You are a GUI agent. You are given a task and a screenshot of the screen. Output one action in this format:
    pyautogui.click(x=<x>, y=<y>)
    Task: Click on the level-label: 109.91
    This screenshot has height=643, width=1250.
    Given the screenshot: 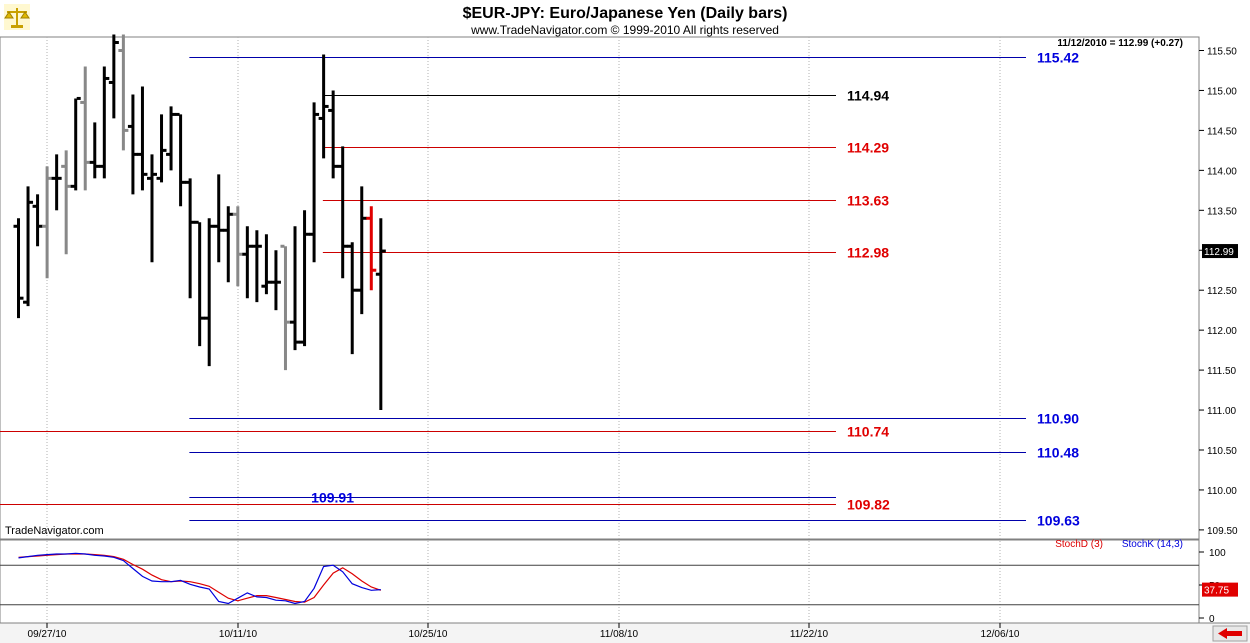 What is the action you would take?
    pyautogui.click(x=332, y=498)
    